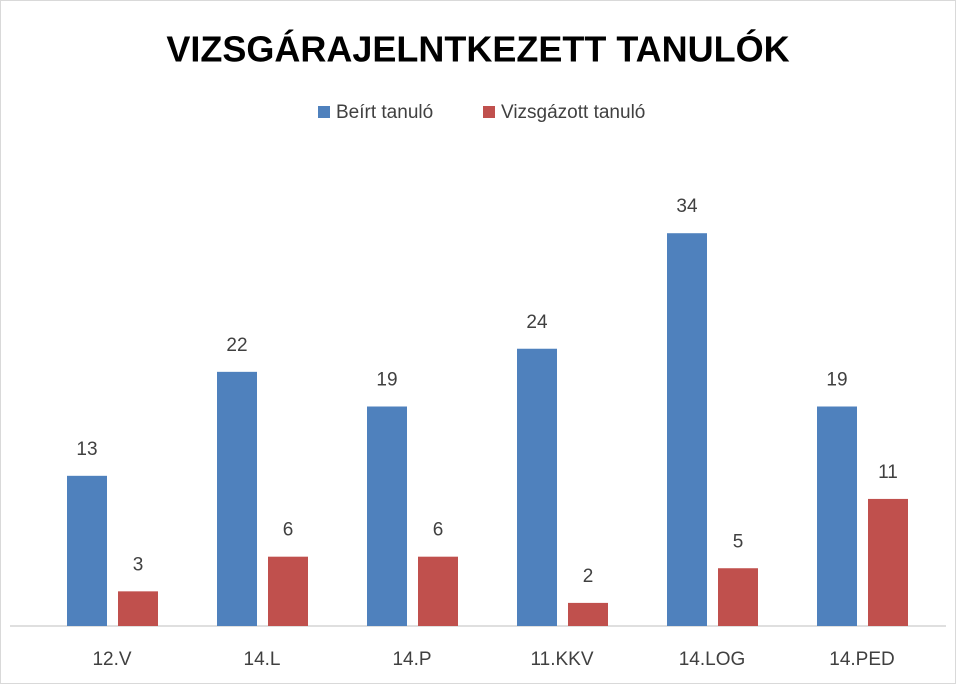 Image resolution: width=956 pixels, height=684 pixels. I want to click on x-tick-label: 12.V, so click(111, 659).